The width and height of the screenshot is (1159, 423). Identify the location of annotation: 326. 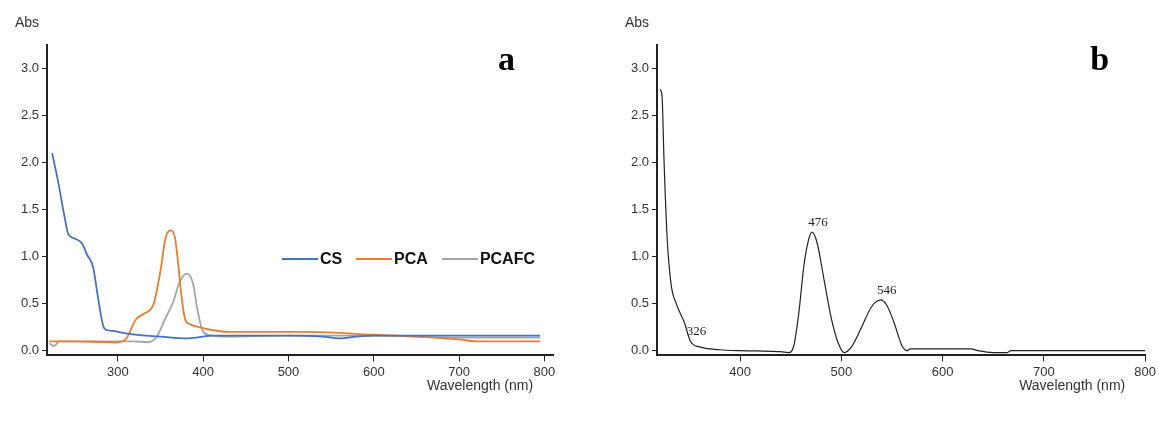
(696, 331).